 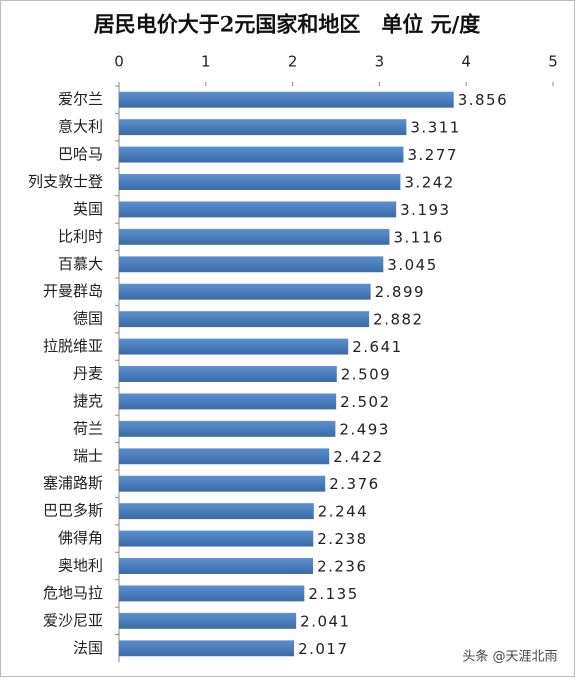 I want to click on value-label: 2.017, so click(x=323, y=649).